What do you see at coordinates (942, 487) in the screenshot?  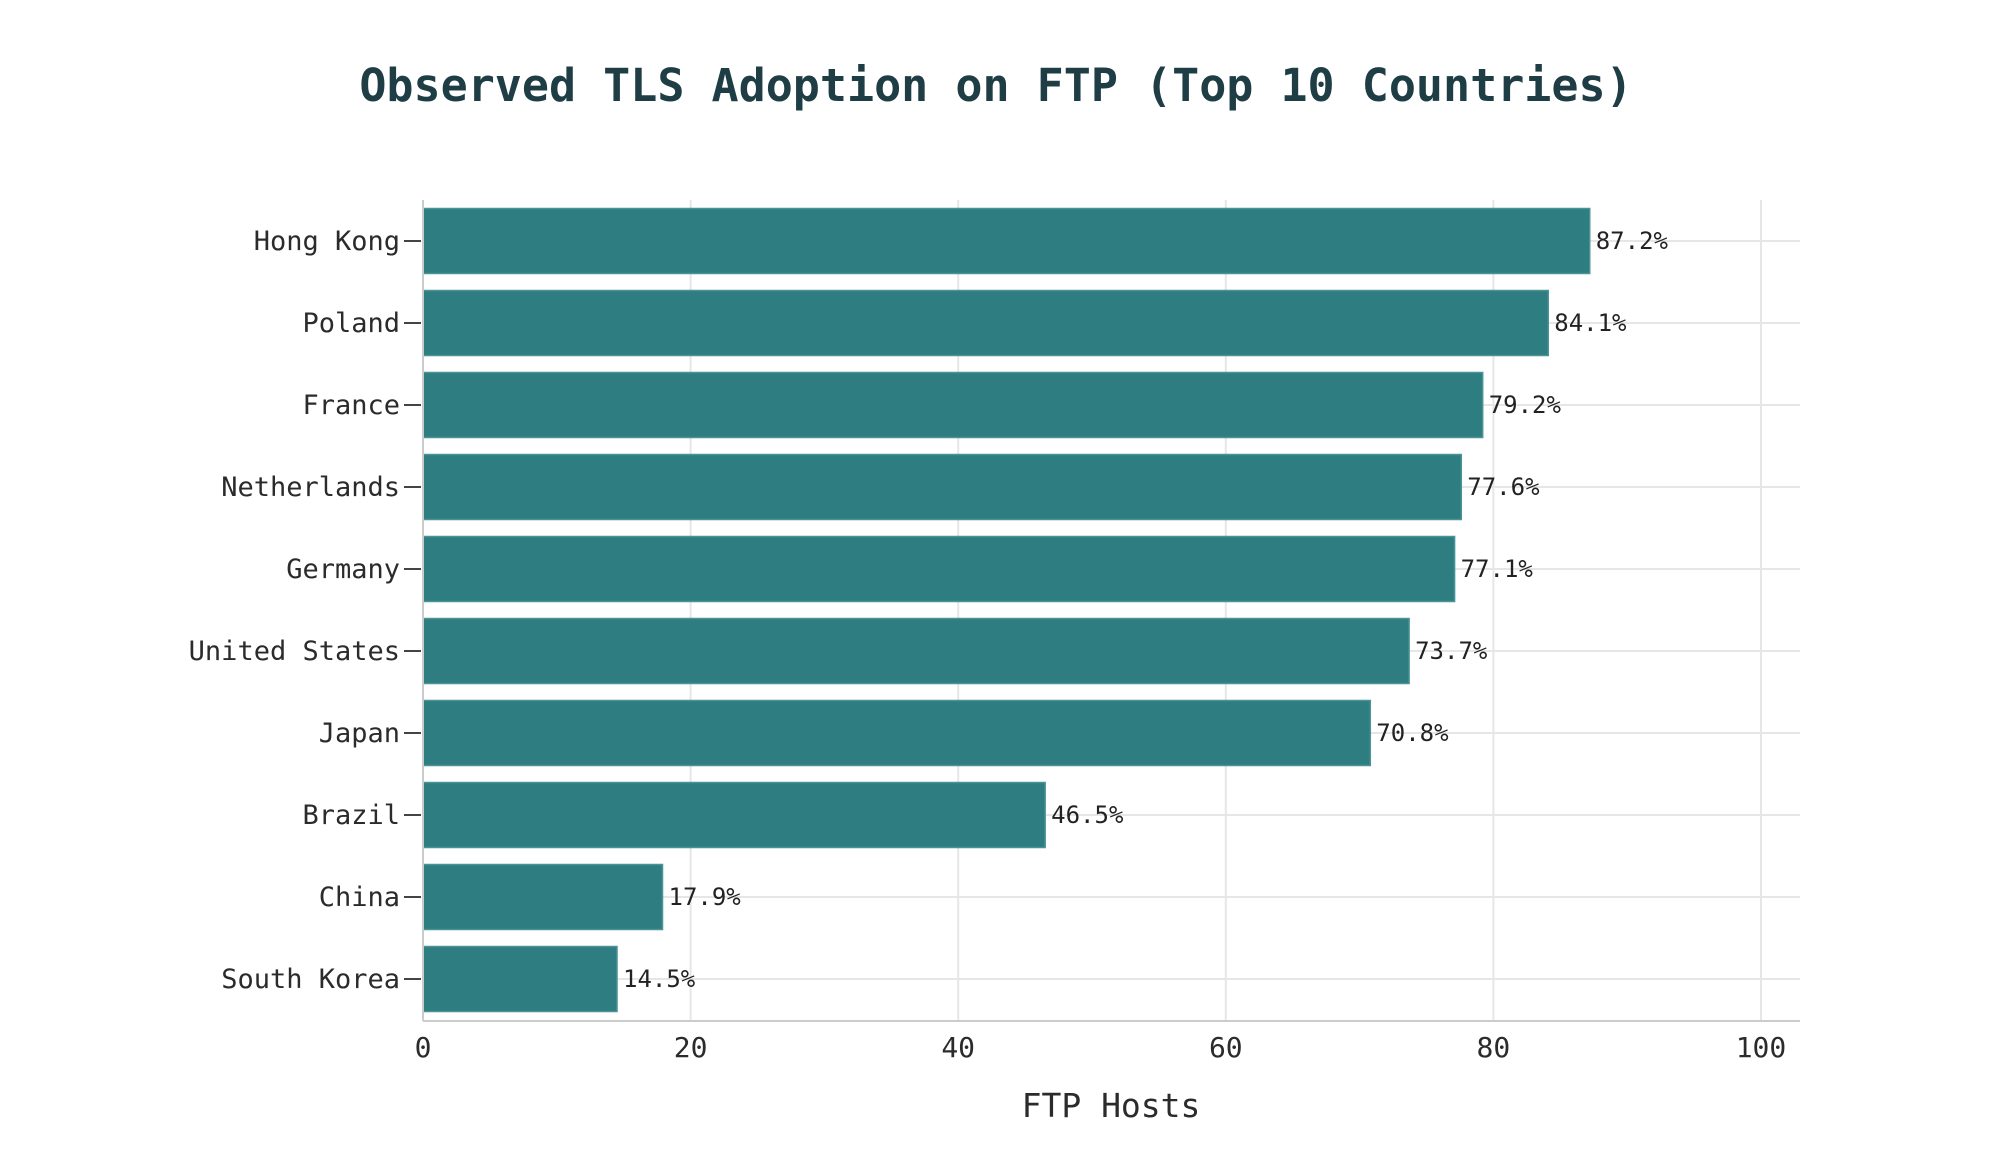 I see `bar-netherlands` at bounding box center [942, 487].